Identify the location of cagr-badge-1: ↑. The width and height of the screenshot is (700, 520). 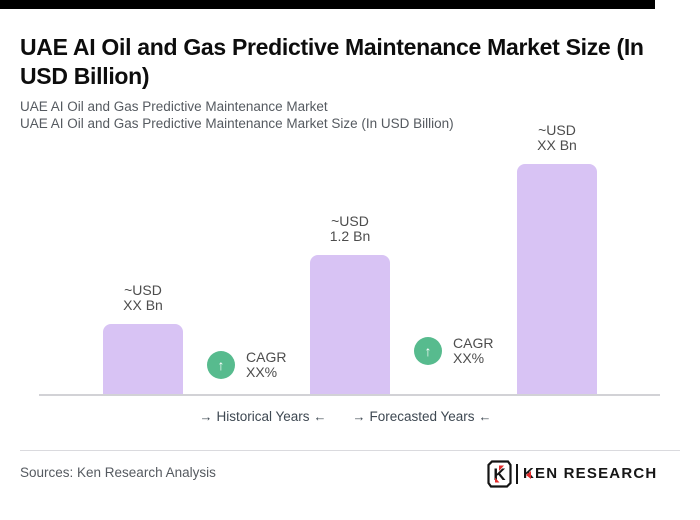
(221, 365).